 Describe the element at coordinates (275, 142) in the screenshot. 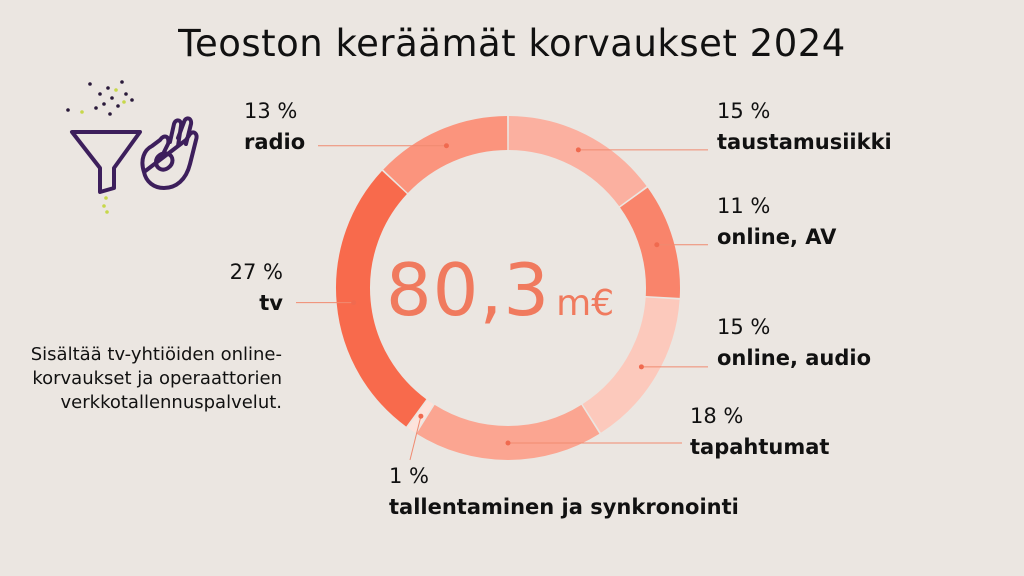

I see `slice-name: radio` at that location.